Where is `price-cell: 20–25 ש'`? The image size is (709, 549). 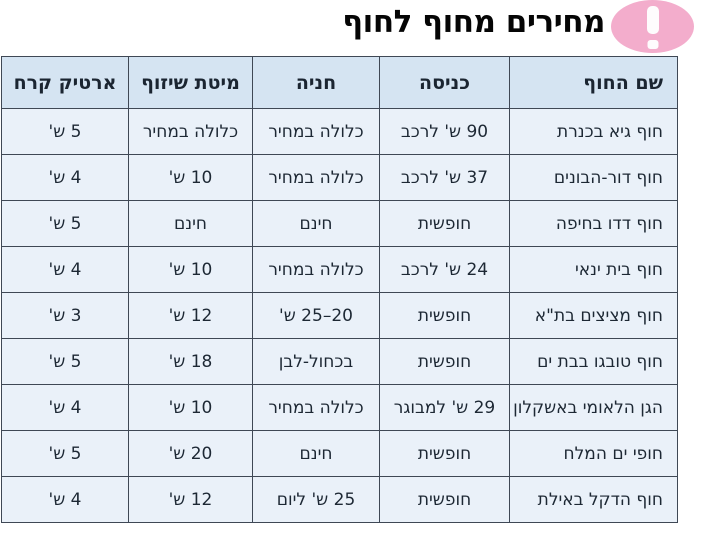
price-cell: 20–25 ש' is located at coordinates (316, 315).